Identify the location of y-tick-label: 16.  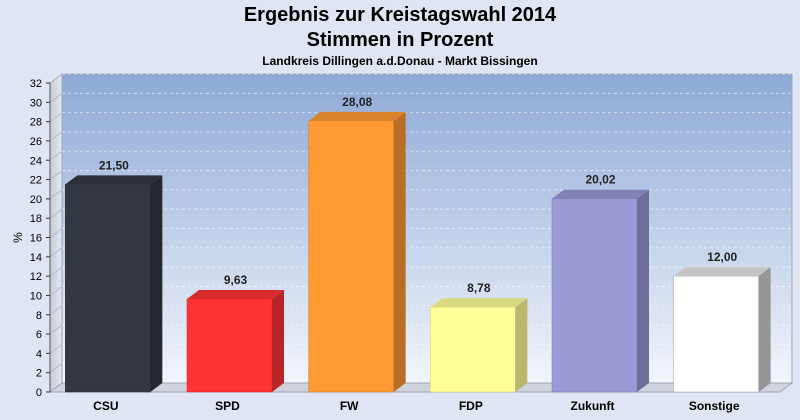
(36, 239).